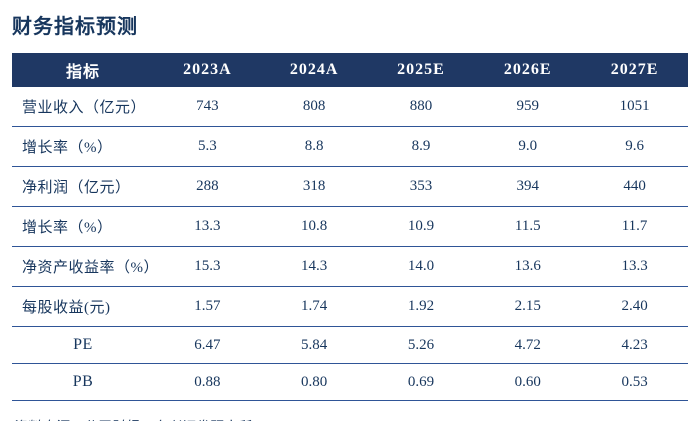 The image size is (700, 421). What do you see at coordinates (314, 226) in the screenshot?
I see `row-value: 10.8` at bounding box center [314, 226].